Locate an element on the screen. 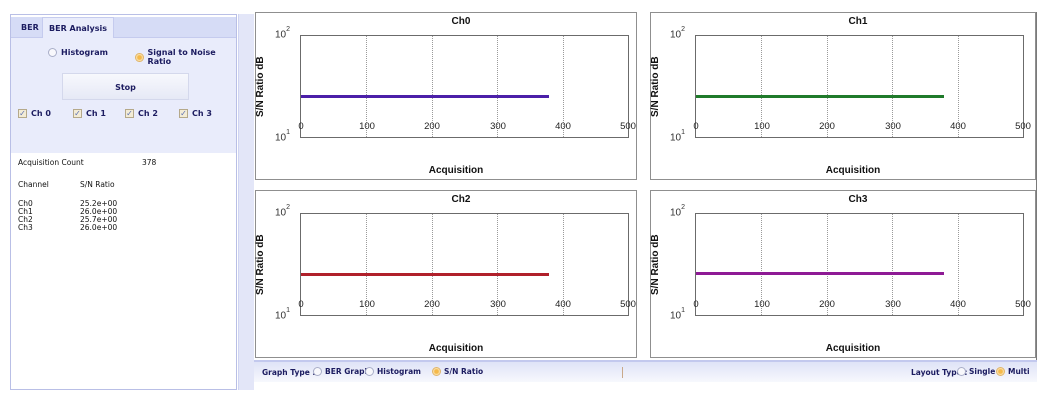 This screenshot has width=1049, height=402. single-layout-radio-label: Single is located at coordinates (982, 371).